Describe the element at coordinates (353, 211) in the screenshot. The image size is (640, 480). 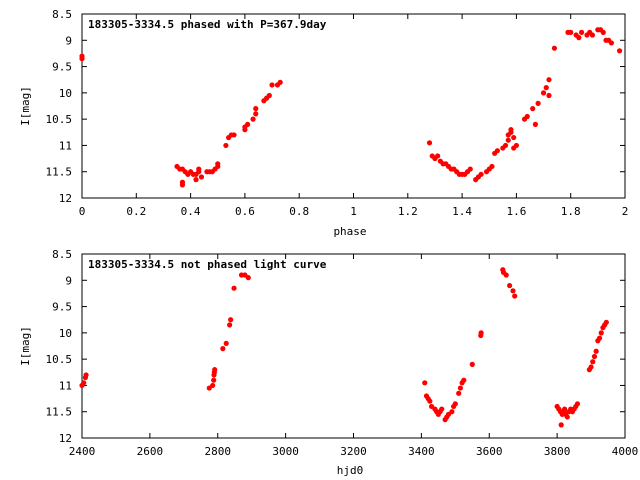
I see `x-tick-label: 1` at that location.